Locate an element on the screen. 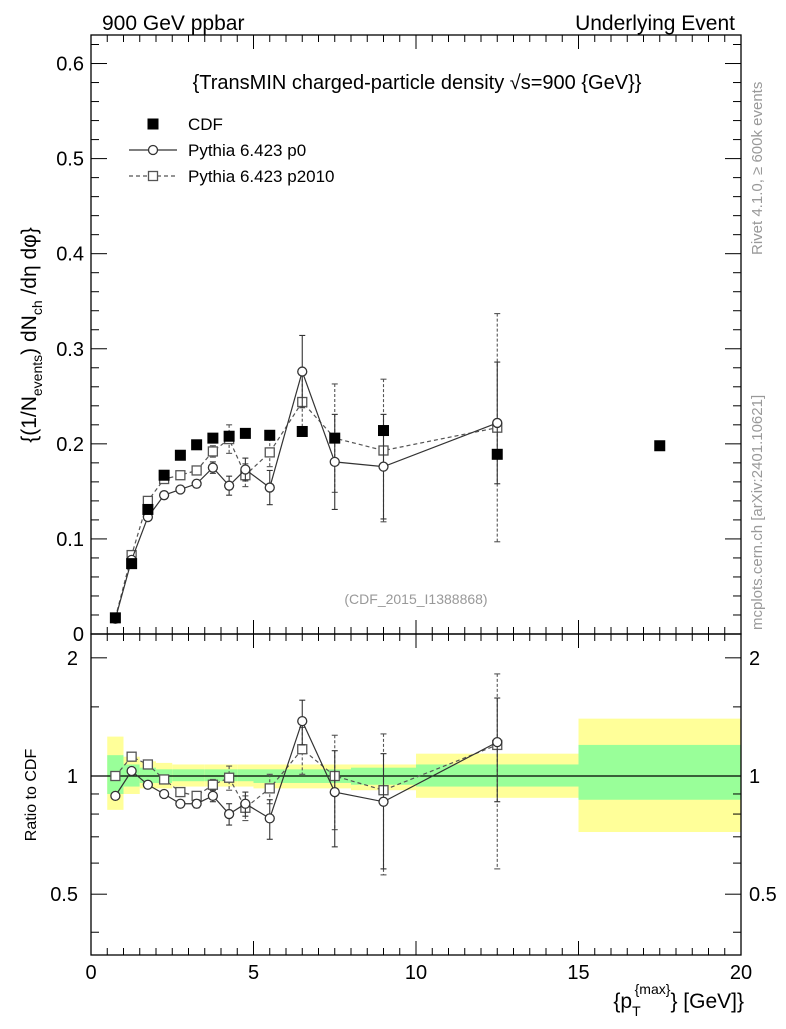 The width and height of the screenshot is (786, 1029). y-axis-label: {(1/Nevents) dNch /dη dφ} is located at coordinates (31, 335).